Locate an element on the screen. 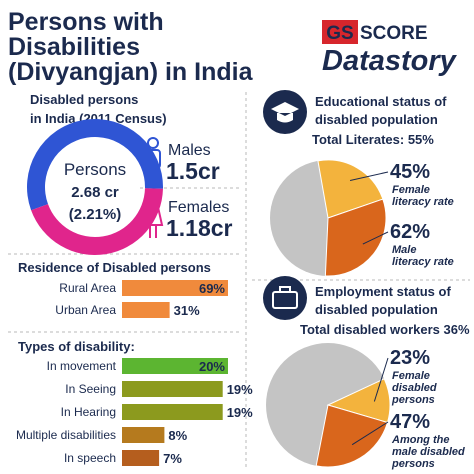 The image size is (474, 474). pie-label: male disabled is located at coordinates (428, 452).